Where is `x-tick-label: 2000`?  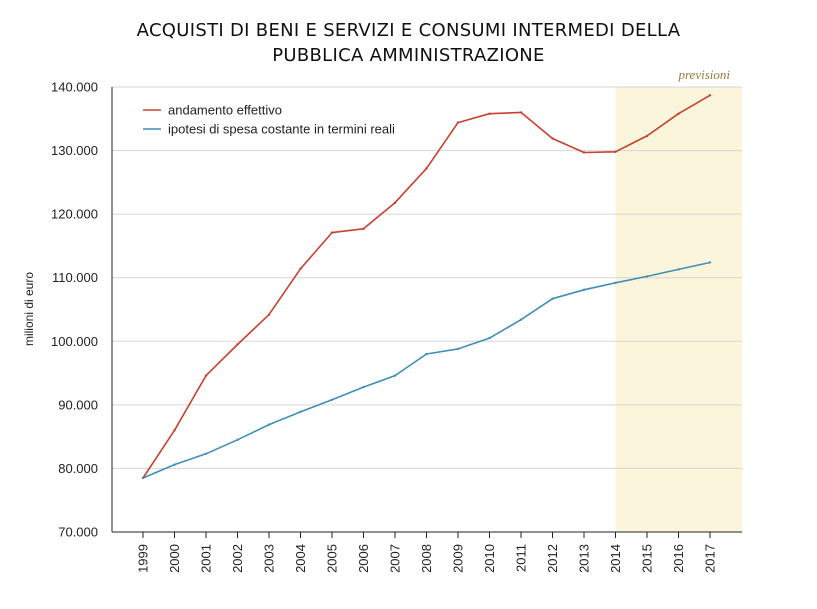 x-tick-label: 2000 is located at coordinates (174, 558).